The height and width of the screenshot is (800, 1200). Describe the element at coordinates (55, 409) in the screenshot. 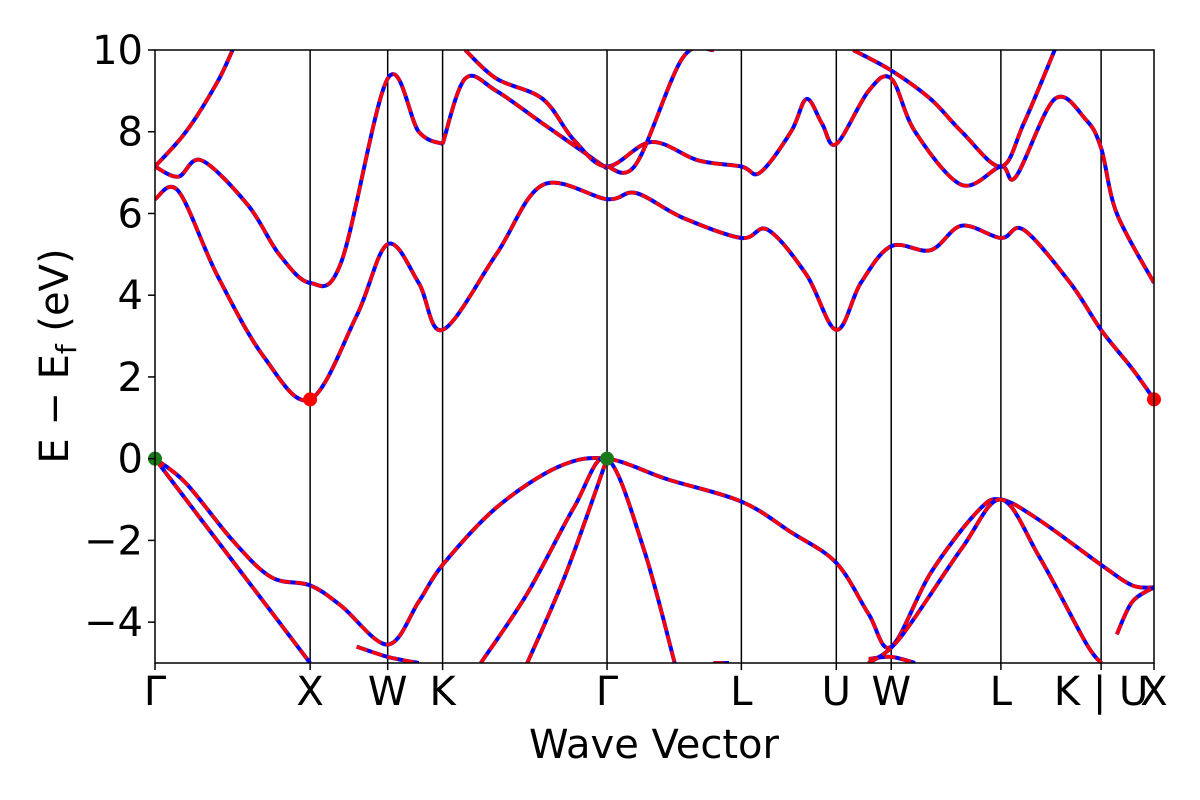

I see `y-axis-label-main: E − E` at that location.